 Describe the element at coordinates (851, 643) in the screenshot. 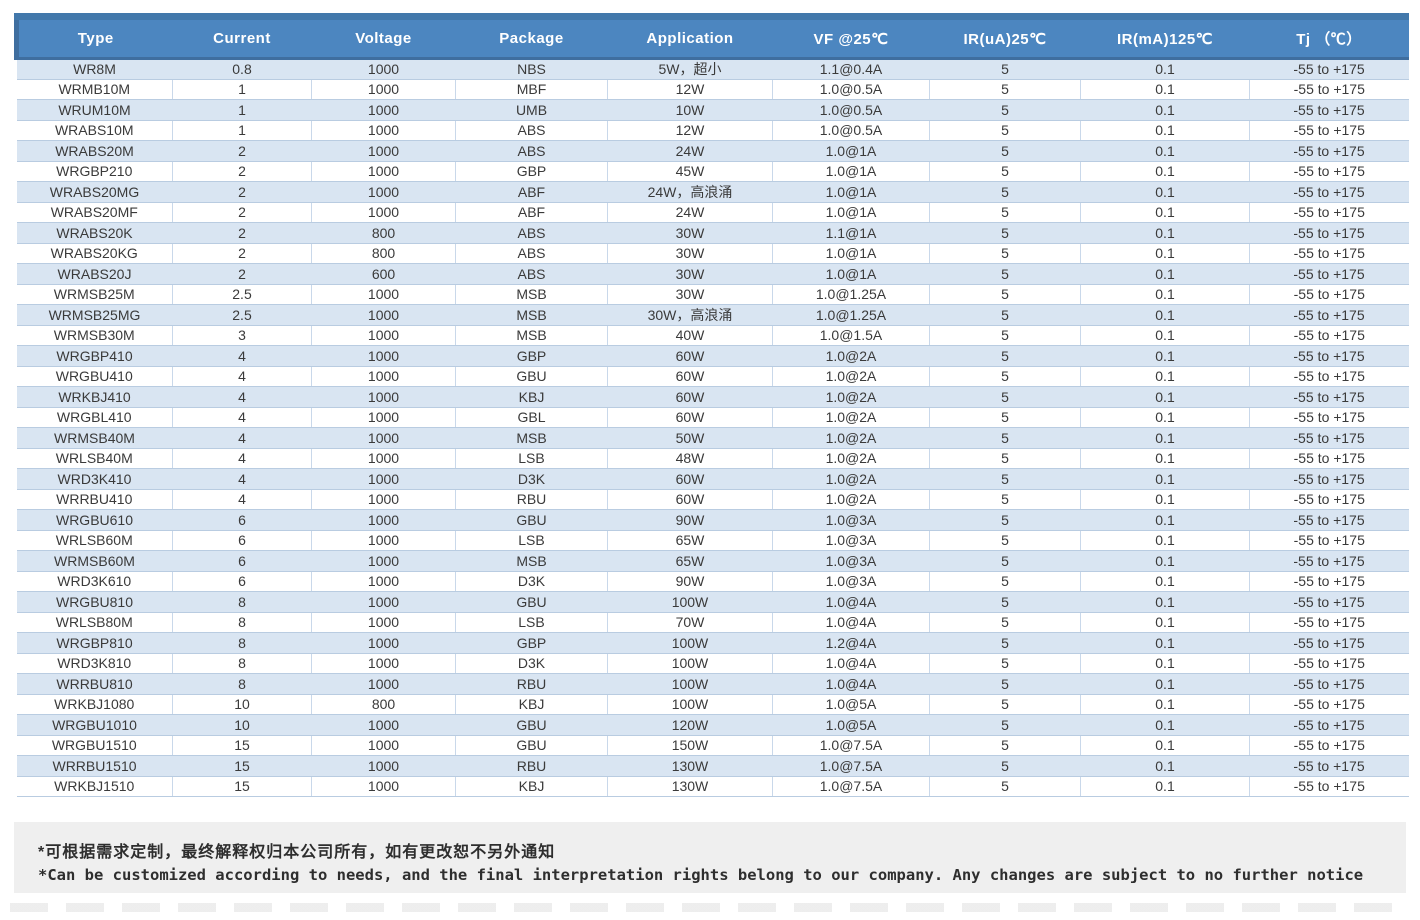

I see `cell-vf: 1.2@4A` at that location.